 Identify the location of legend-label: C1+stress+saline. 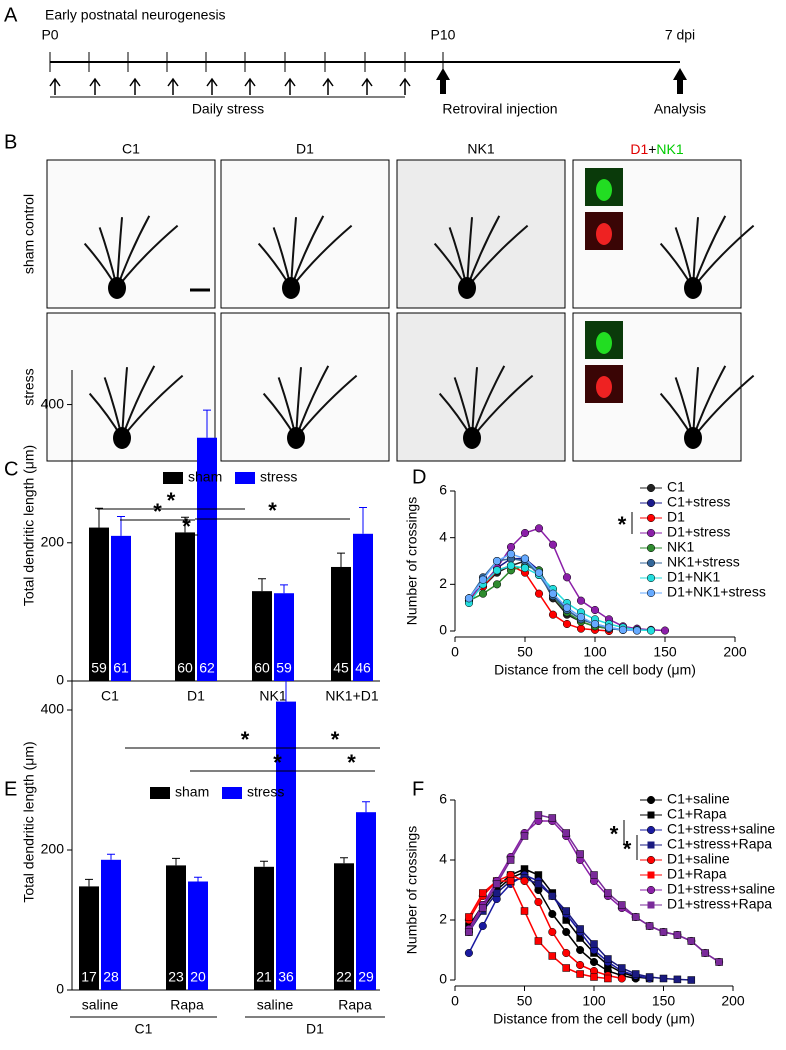
(721, 829).